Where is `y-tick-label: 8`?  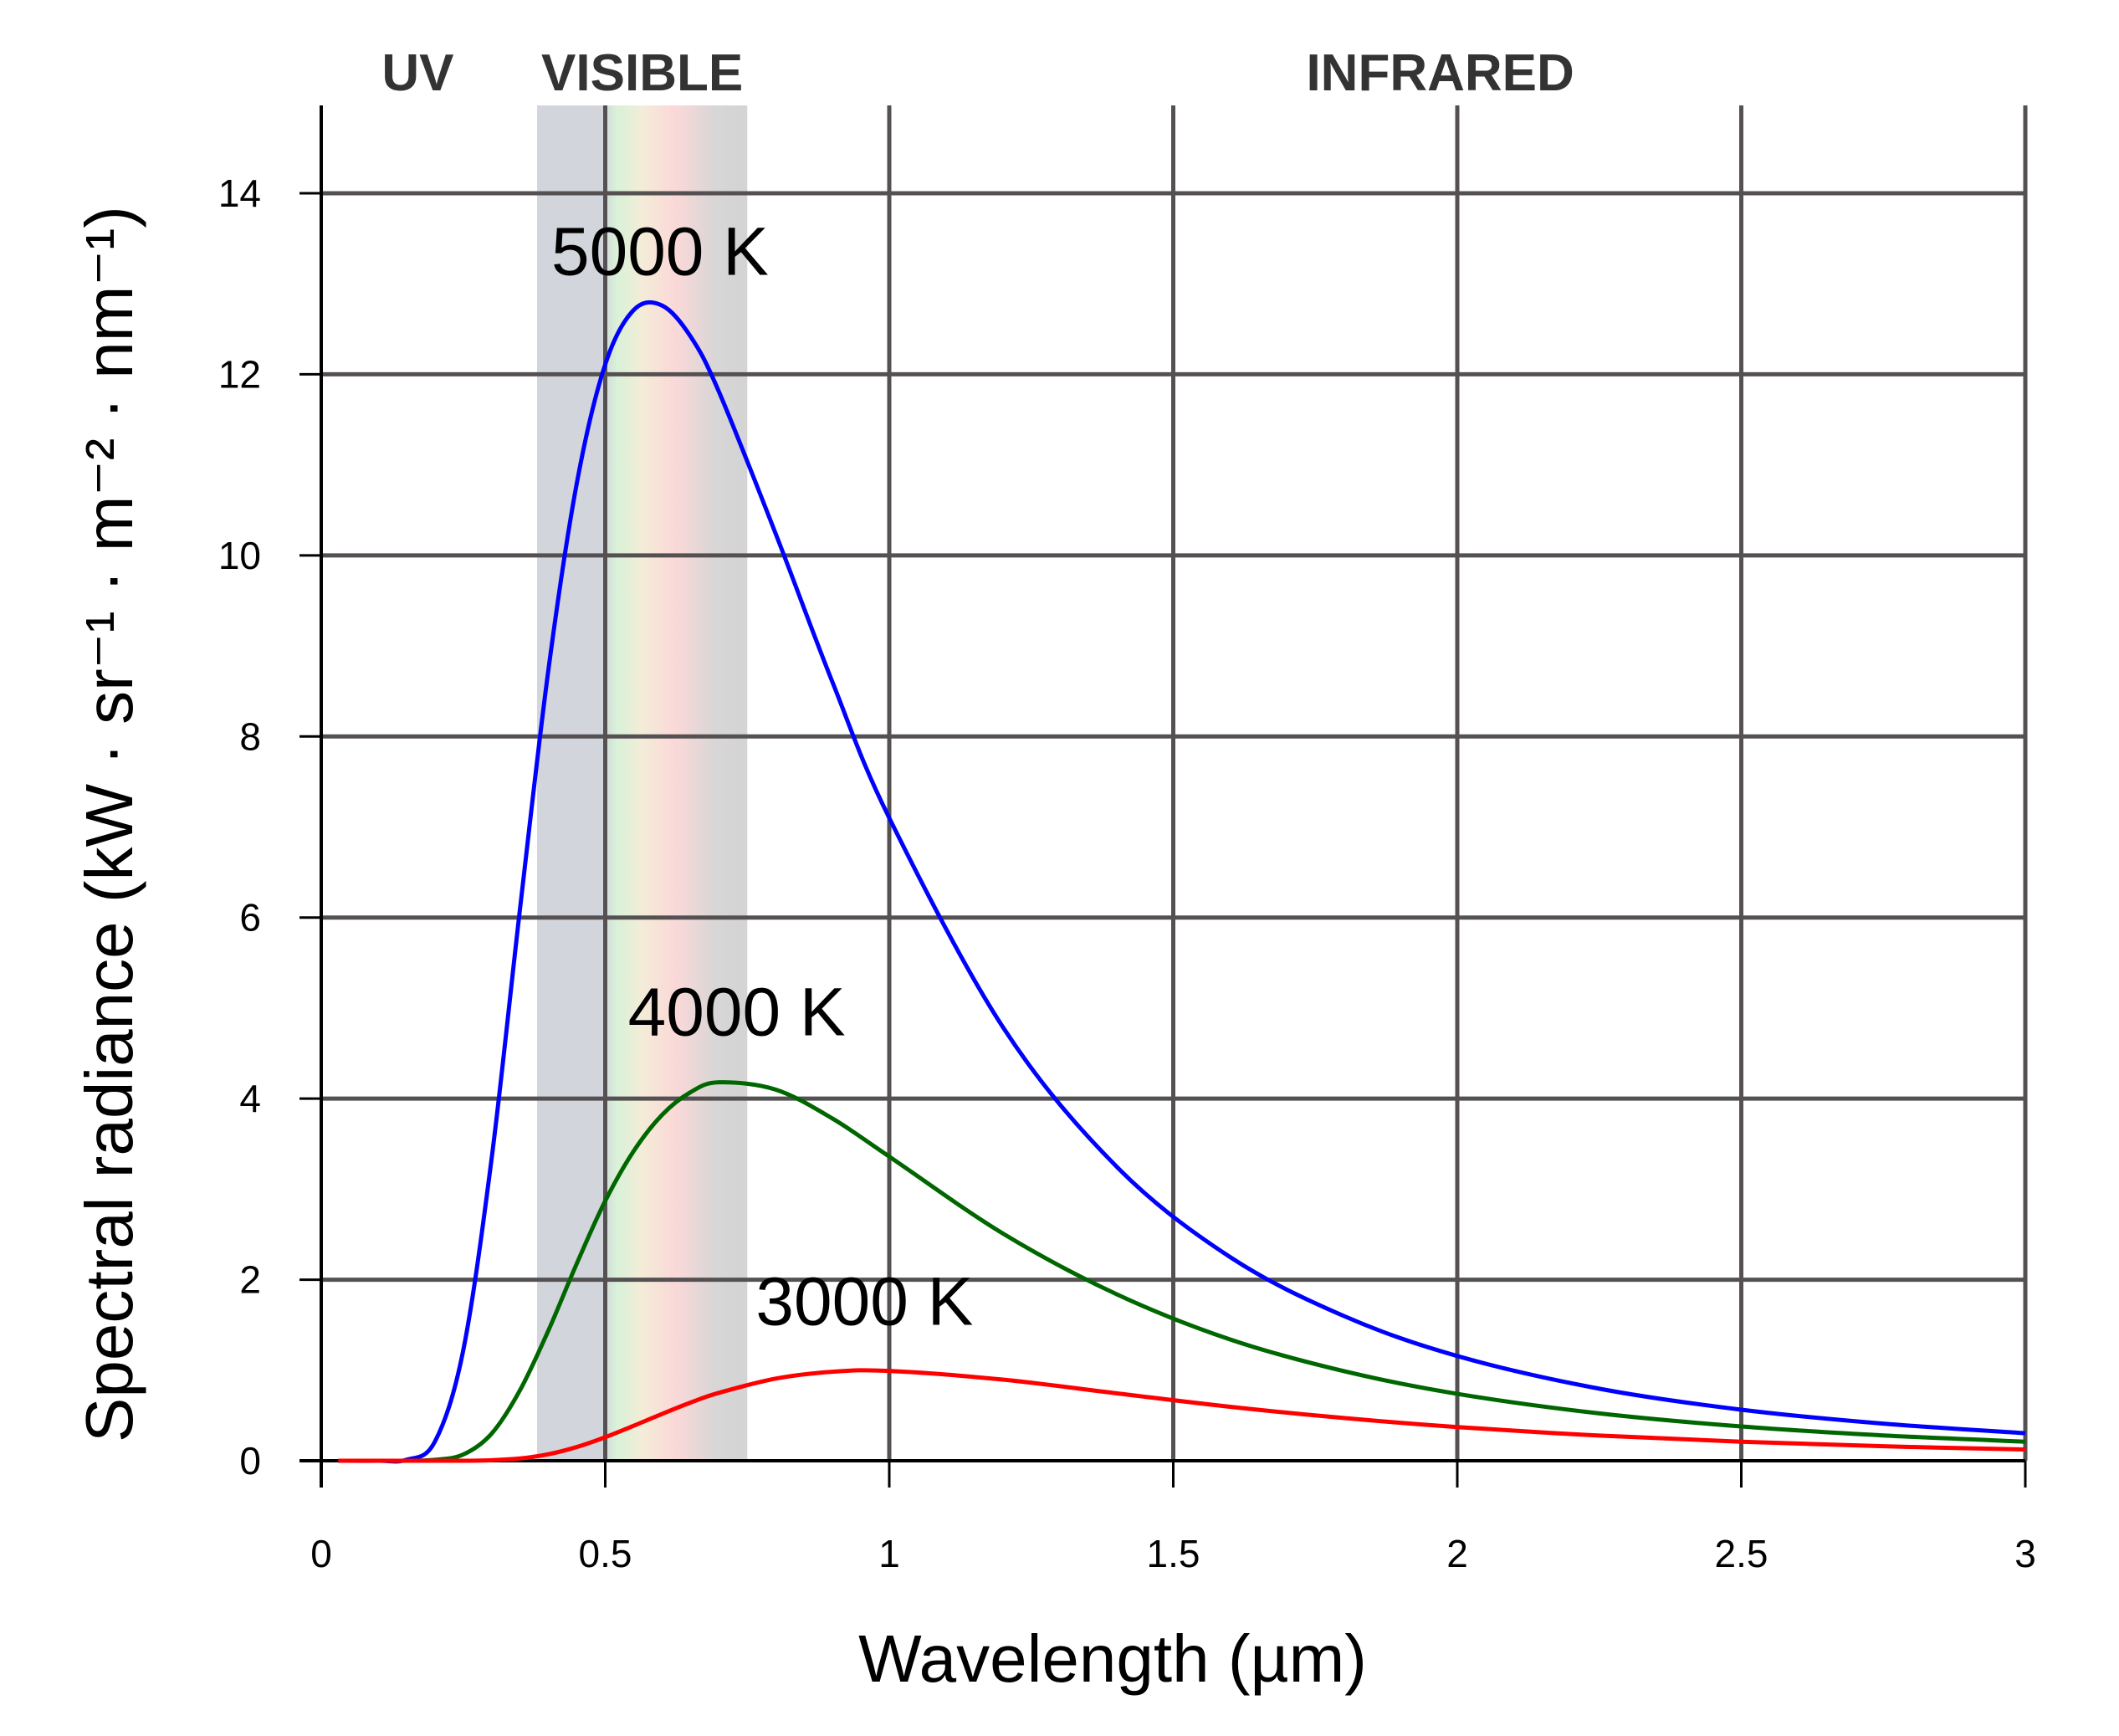 y-tick-label: 8 is located at coordinates (250, 736).